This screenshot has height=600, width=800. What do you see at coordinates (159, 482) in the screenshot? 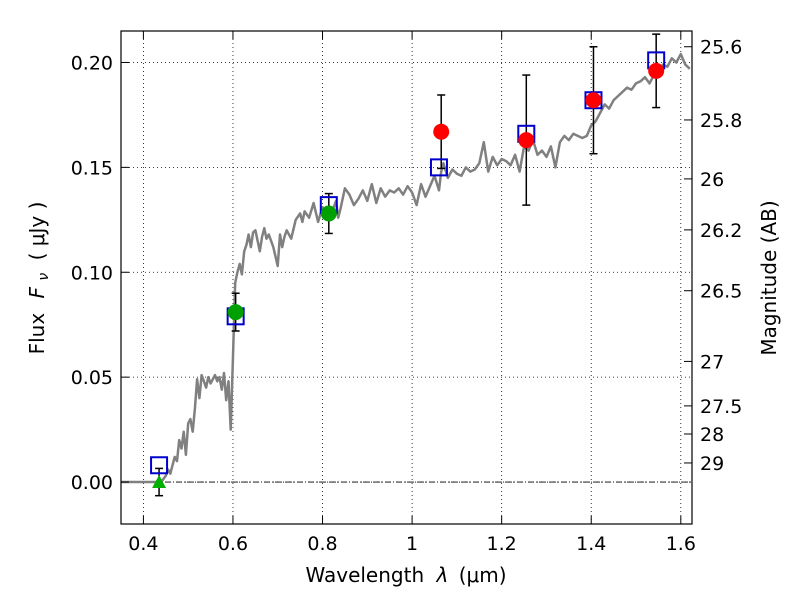
I see `upper-limit-point` at bounding box center [159, 482].